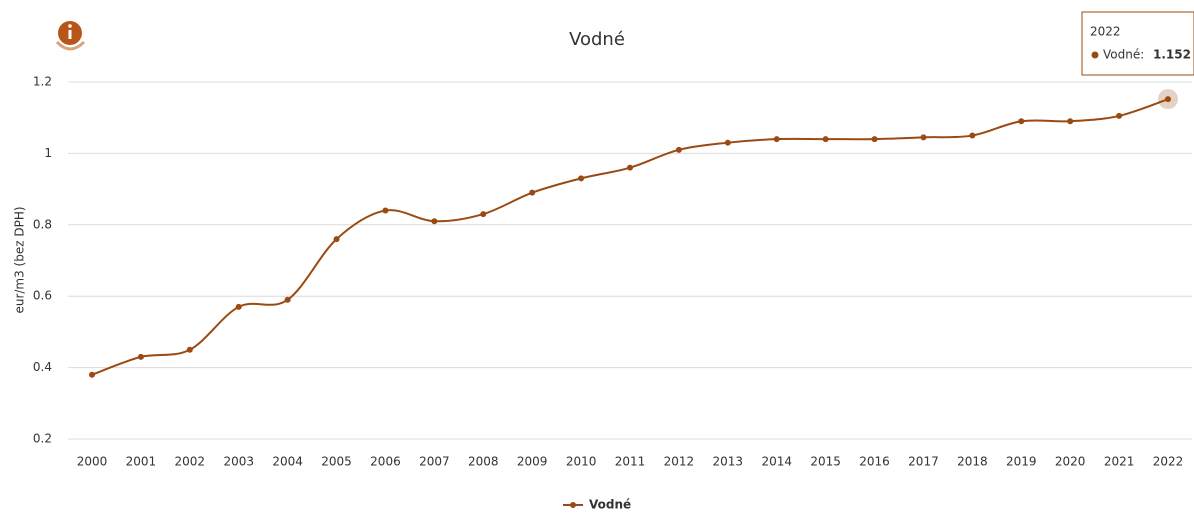 The width and height of the screenshot is (1194, 519). What do you see at coordinates (92, 462) in the screenshot?
I see `x-tick-label: 2000` at bounding box center [92, 462].